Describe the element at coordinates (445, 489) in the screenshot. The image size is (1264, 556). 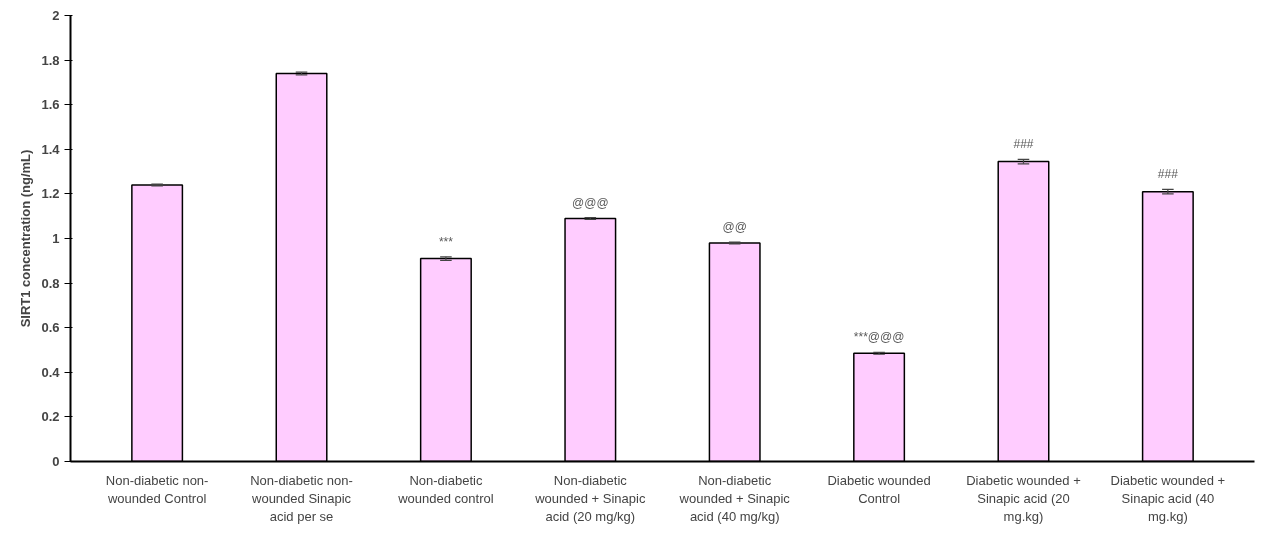
I see `x-tick-label: Non-diabetic wounded control` at that location.